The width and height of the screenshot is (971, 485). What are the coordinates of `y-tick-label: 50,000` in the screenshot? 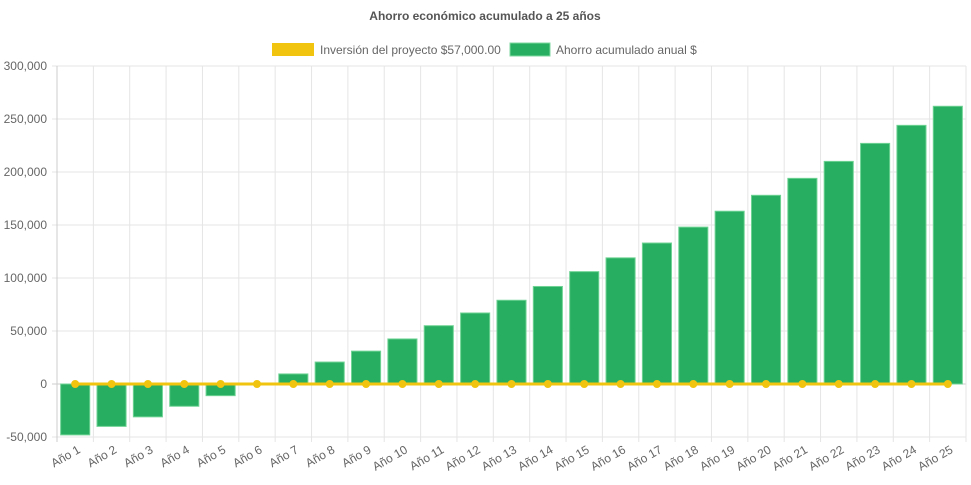 It's located at (28, 331).